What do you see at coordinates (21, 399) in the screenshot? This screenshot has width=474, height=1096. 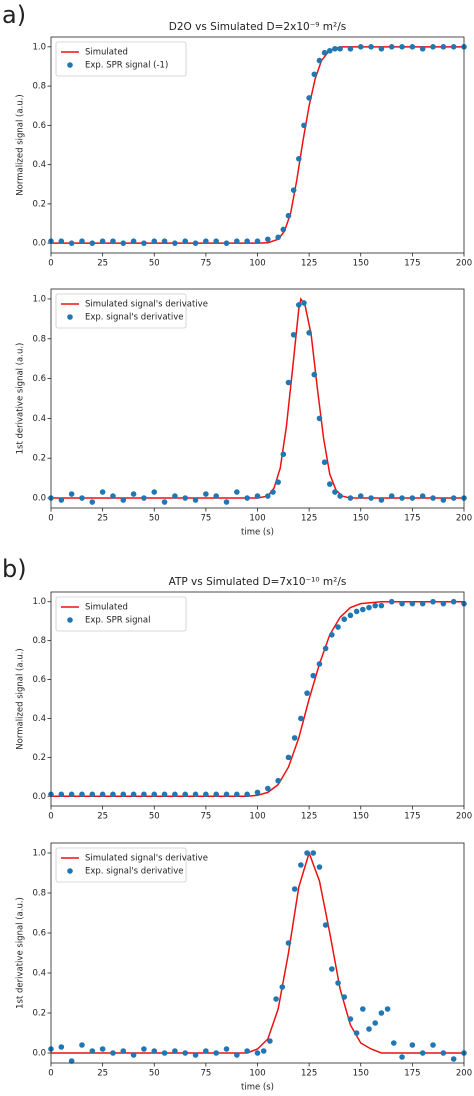 I see `y-axis-label: 1st derivative signal (a.u.)` at bounding box center [21, 399].